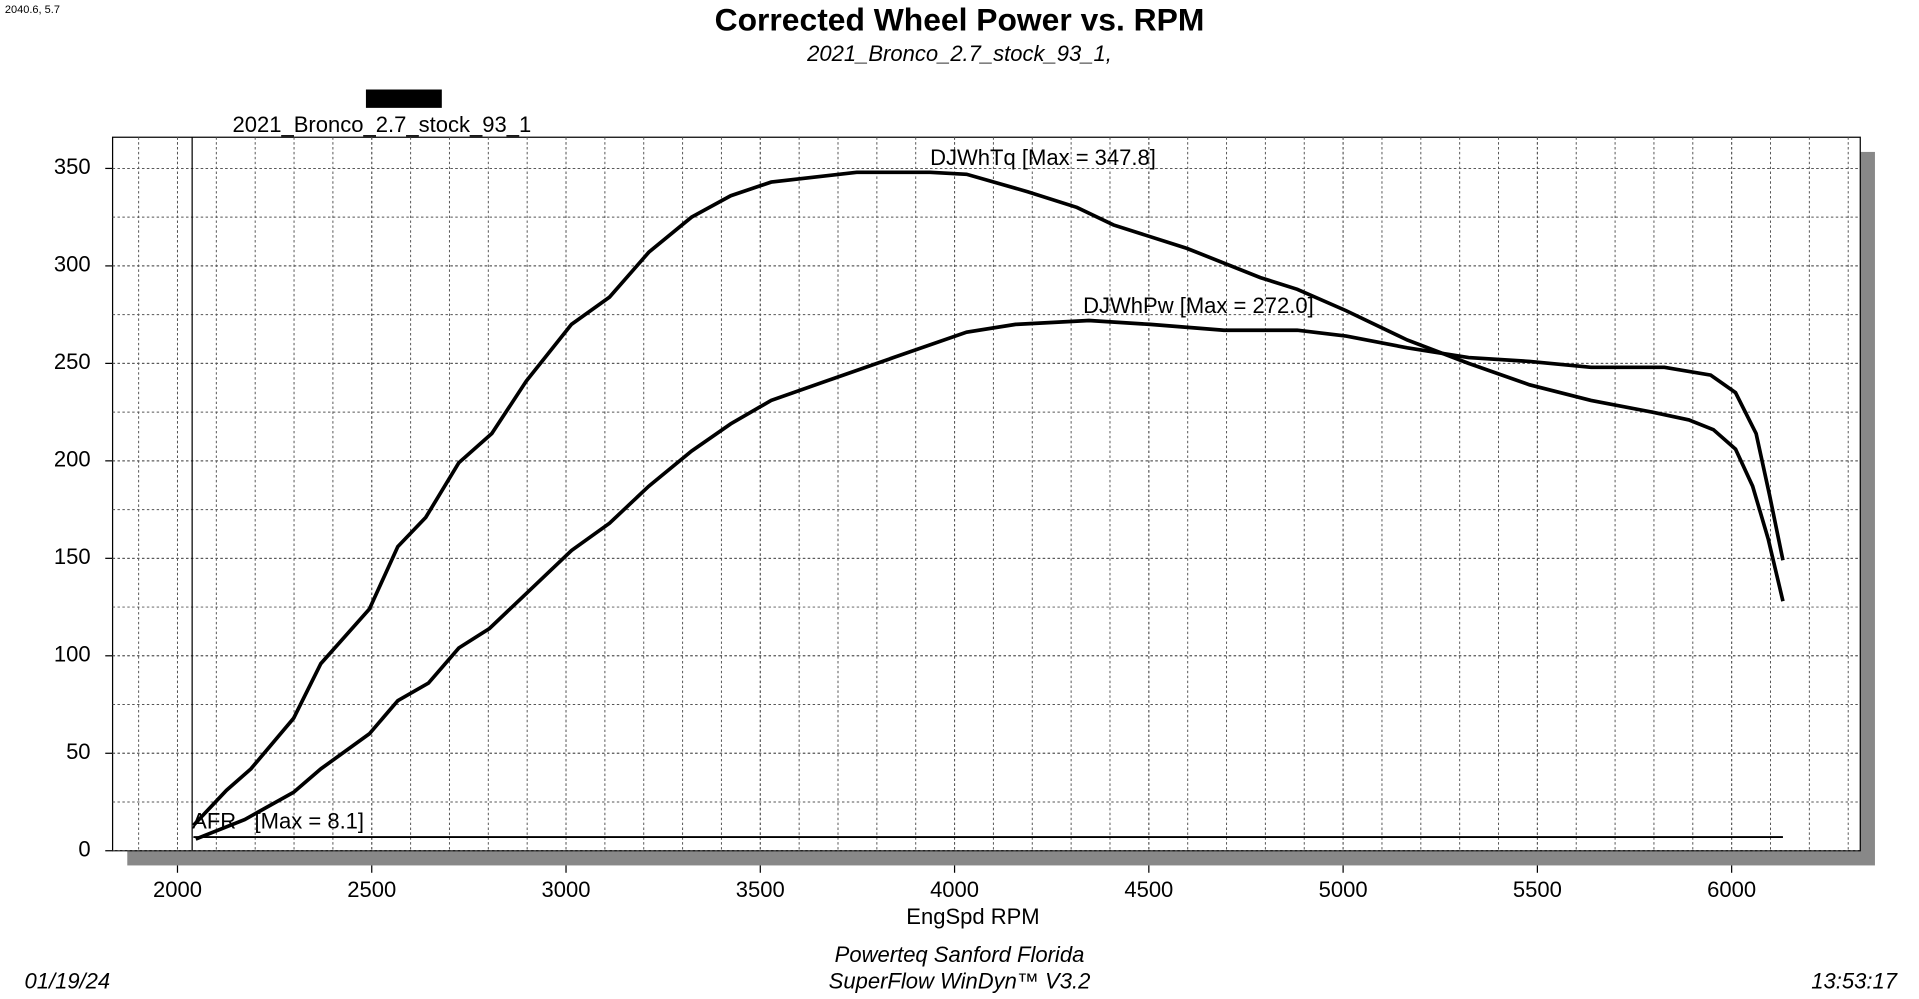 Image resolution: width=1919 pixels, height=999 pixels. Describe the element at coordinates (1731, 889) in the screenshot. I see `x-tick-label: 6000` at that location.